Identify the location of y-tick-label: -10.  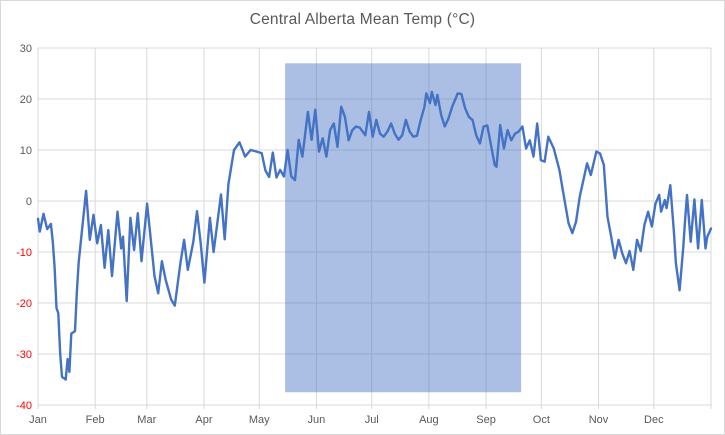
(24, 253).